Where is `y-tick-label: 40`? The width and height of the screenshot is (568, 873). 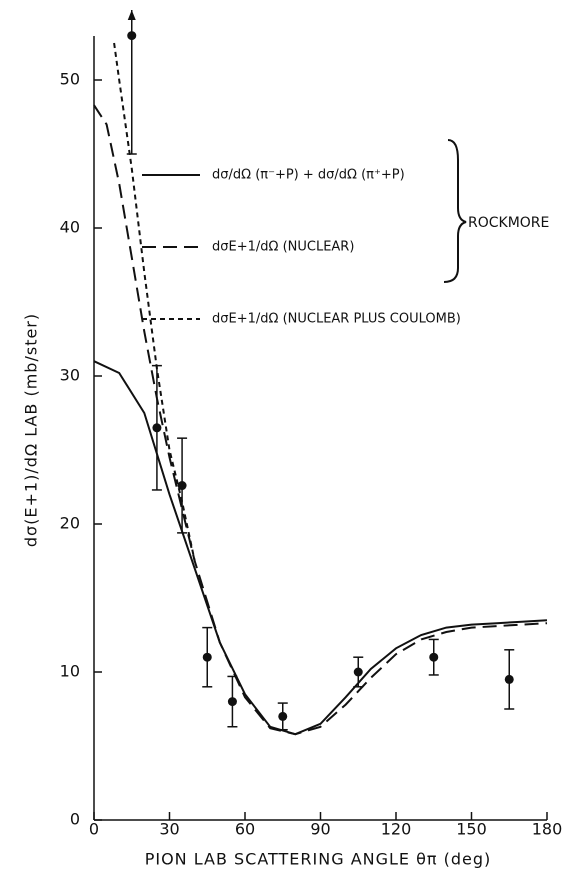 y-tick-label: 40 is located at coordinates (70, 227).